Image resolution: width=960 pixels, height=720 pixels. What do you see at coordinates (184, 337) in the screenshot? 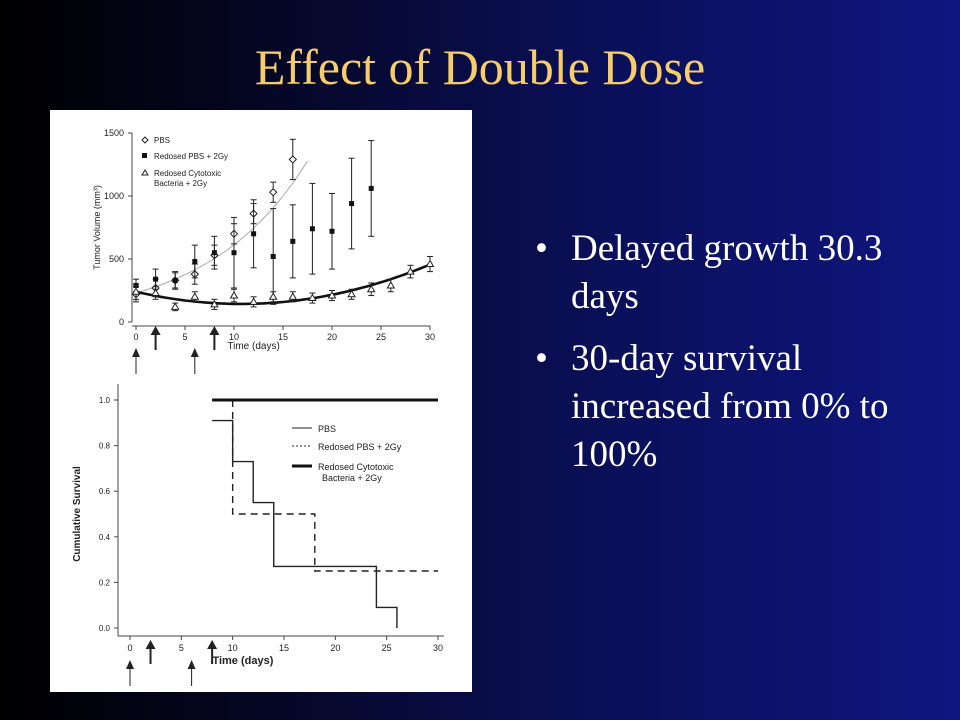
I see `tumor-x-tick-label: 5` at bounding box center [184, 337].